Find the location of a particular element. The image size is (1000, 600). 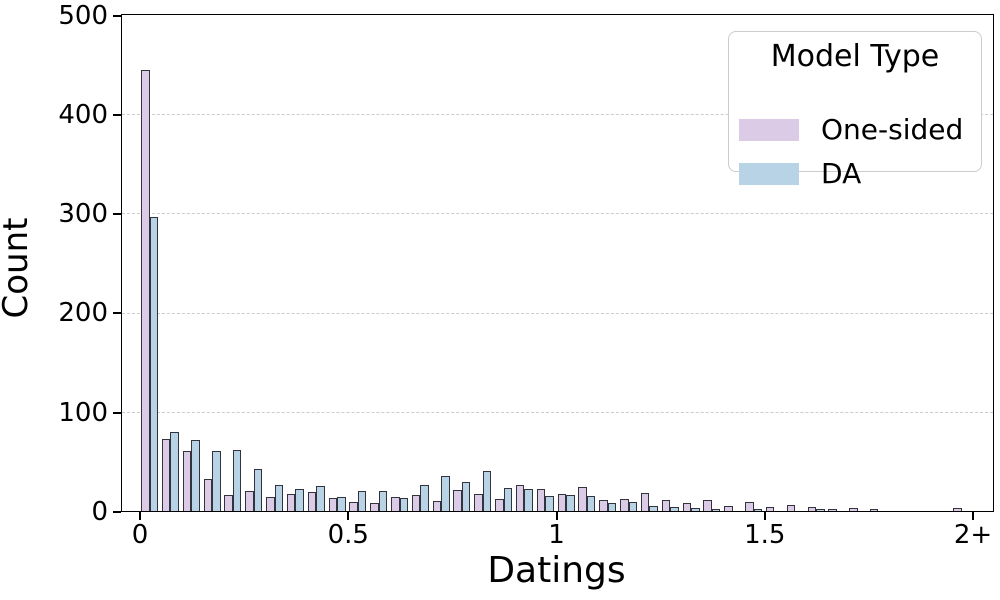

legend-item-da: DA is located at coordinates (800, 173).